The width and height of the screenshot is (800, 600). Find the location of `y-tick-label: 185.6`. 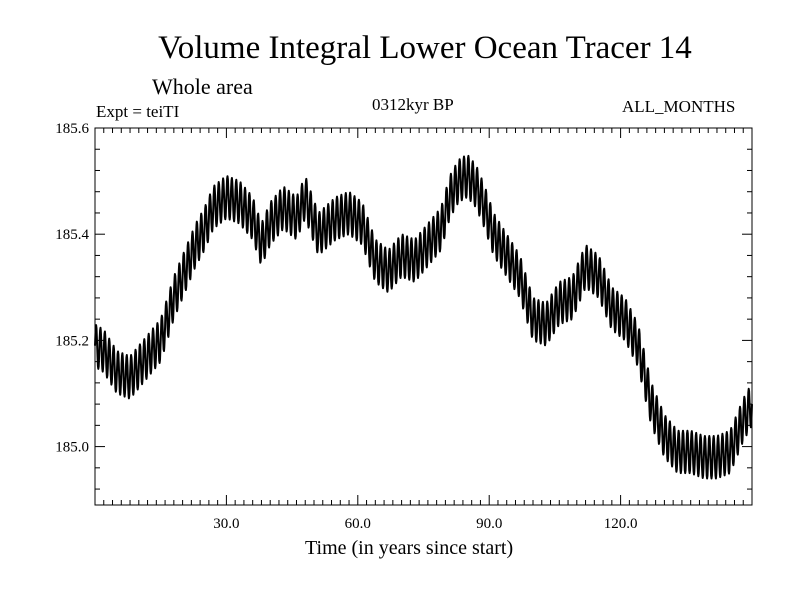

y-tick-label: 185.6 is located at coordinates (72, 129).